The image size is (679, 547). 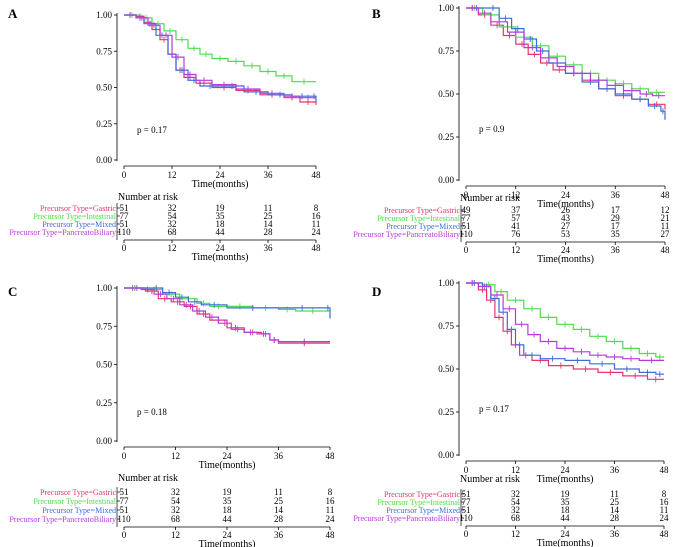 I want to click on y-tick-label: 0.75, so click(x=446, y=326).